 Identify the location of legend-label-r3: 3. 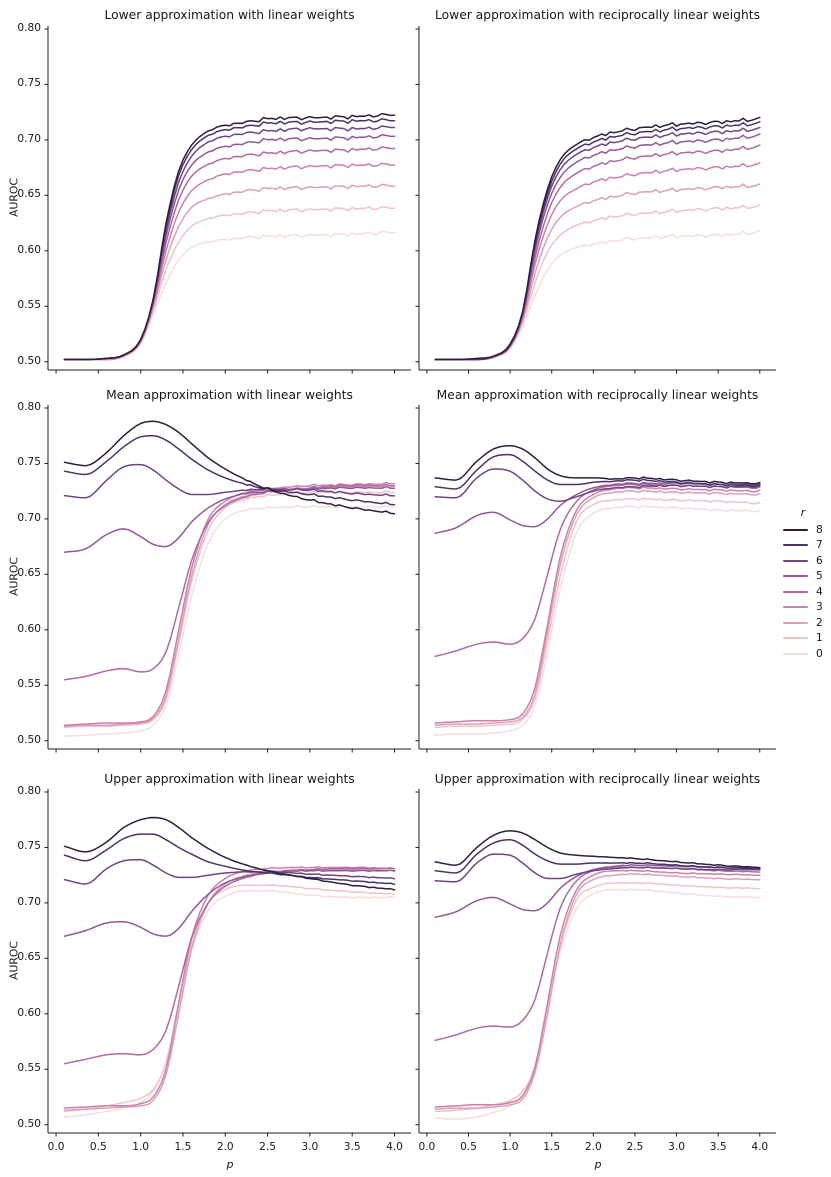
(819, 607).